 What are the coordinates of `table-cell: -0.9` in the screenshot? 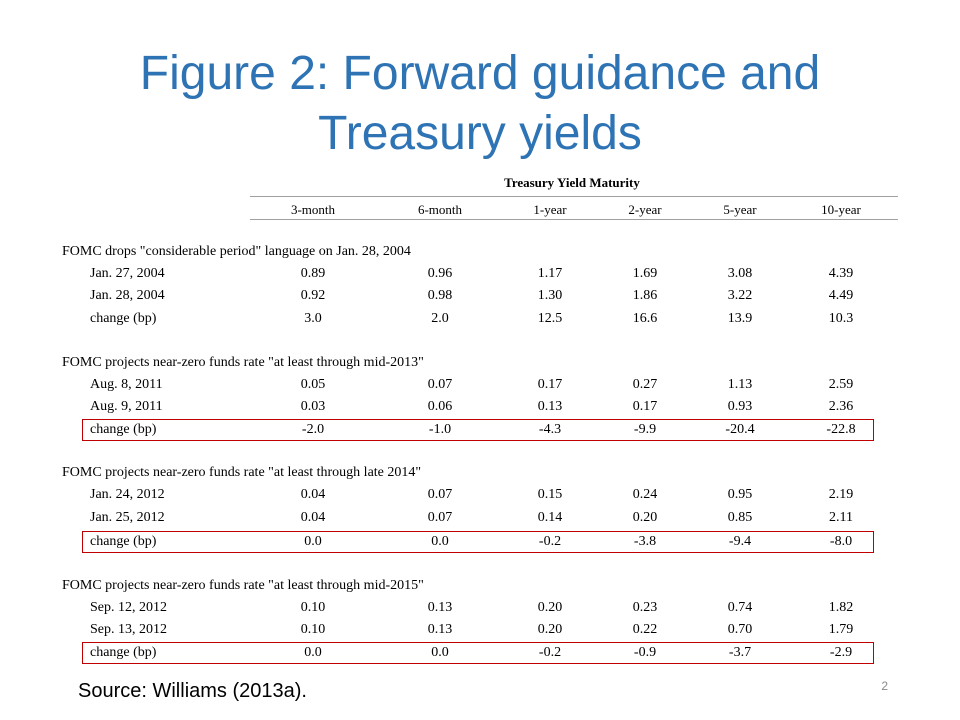 It's located at (645, 652).